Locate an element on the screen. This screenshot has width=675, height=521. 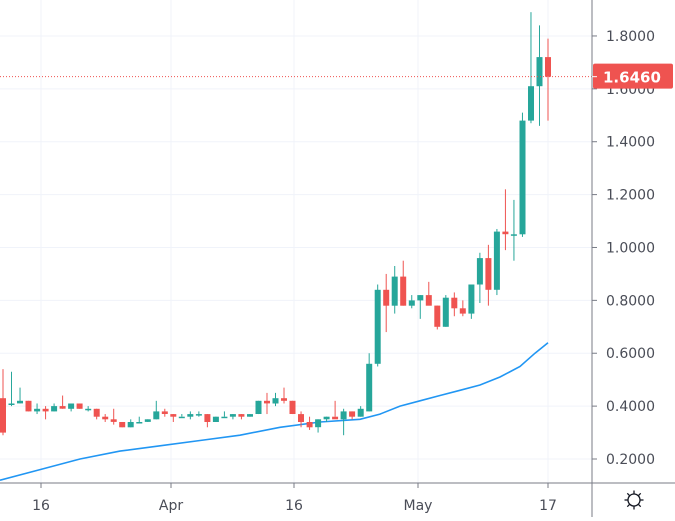
price-tick-label: 0.2000 is located at coordinates (630, 460).